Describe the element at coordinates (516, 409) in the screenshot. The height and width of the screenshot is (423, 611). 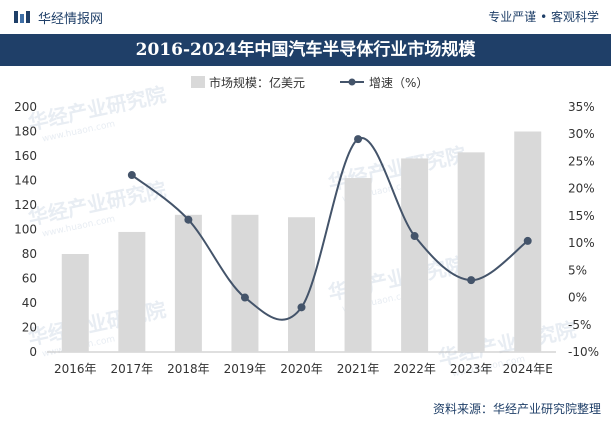
I see `source-note: 资料来源：华经产业研究院整理` at that location.